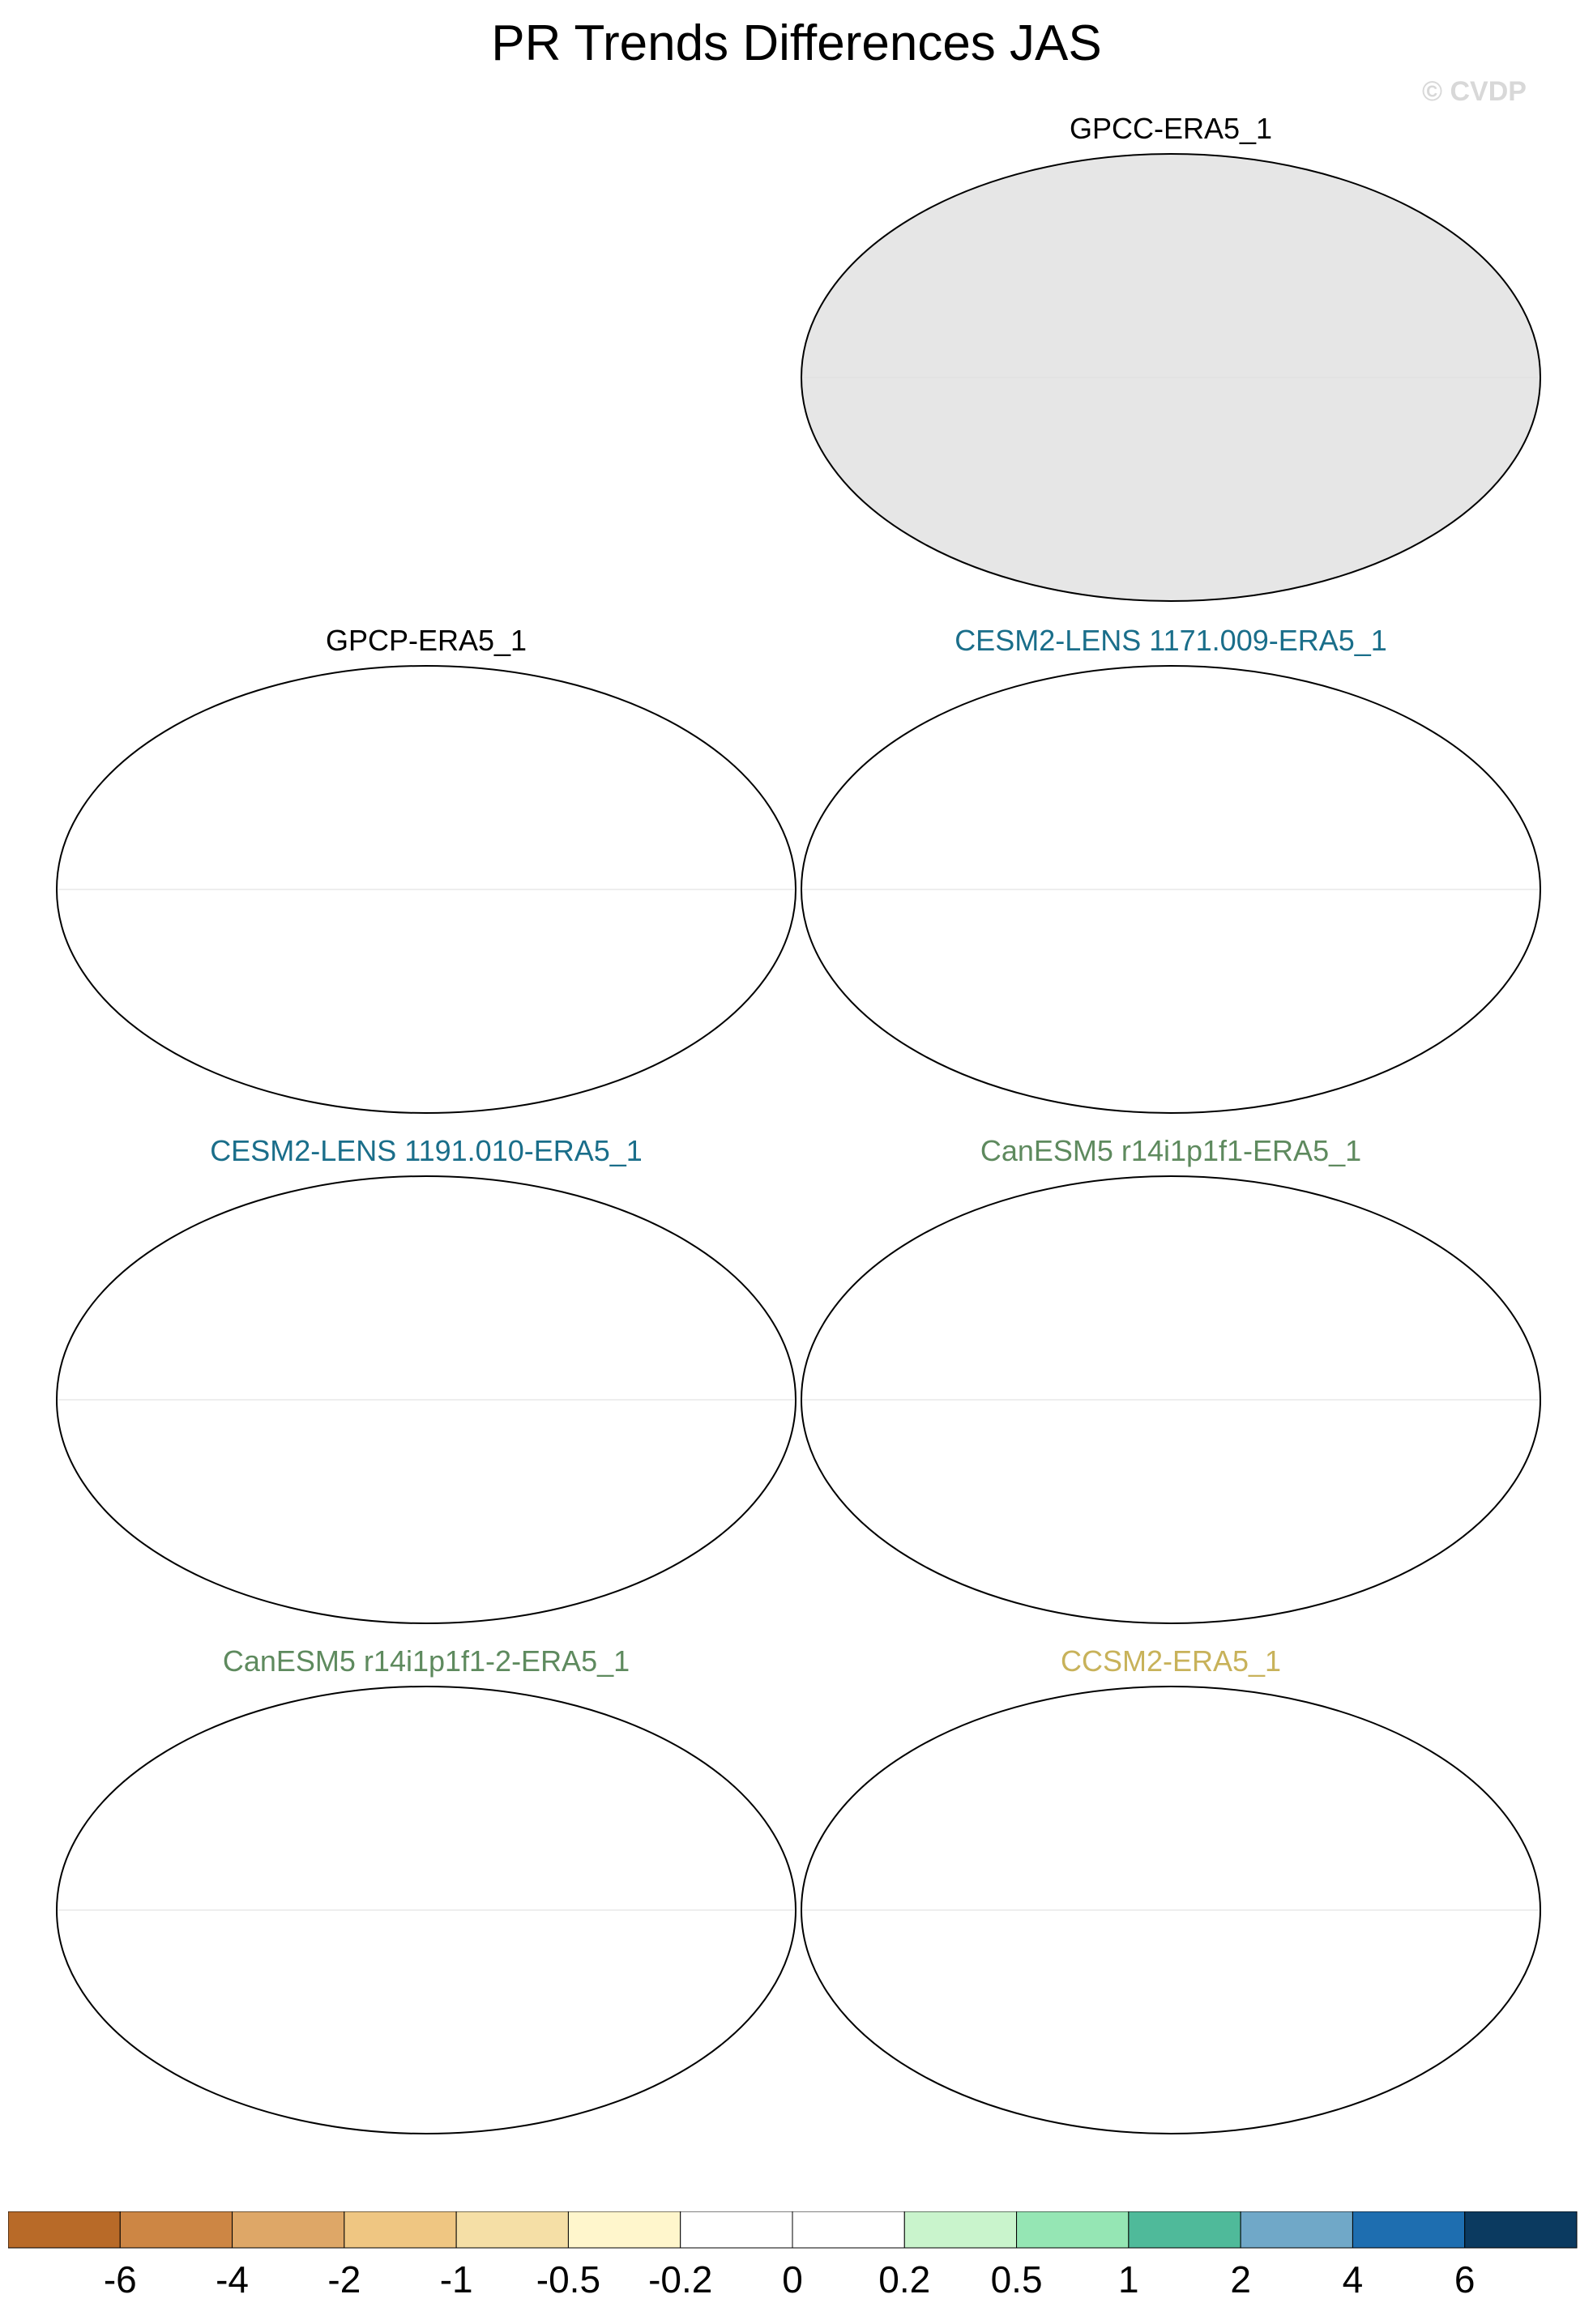  What do you see at coordinates (1240, 2279) in the screenshot?
I see `colorbar-tick-label: 2` at bounding box center [1240, 2279].